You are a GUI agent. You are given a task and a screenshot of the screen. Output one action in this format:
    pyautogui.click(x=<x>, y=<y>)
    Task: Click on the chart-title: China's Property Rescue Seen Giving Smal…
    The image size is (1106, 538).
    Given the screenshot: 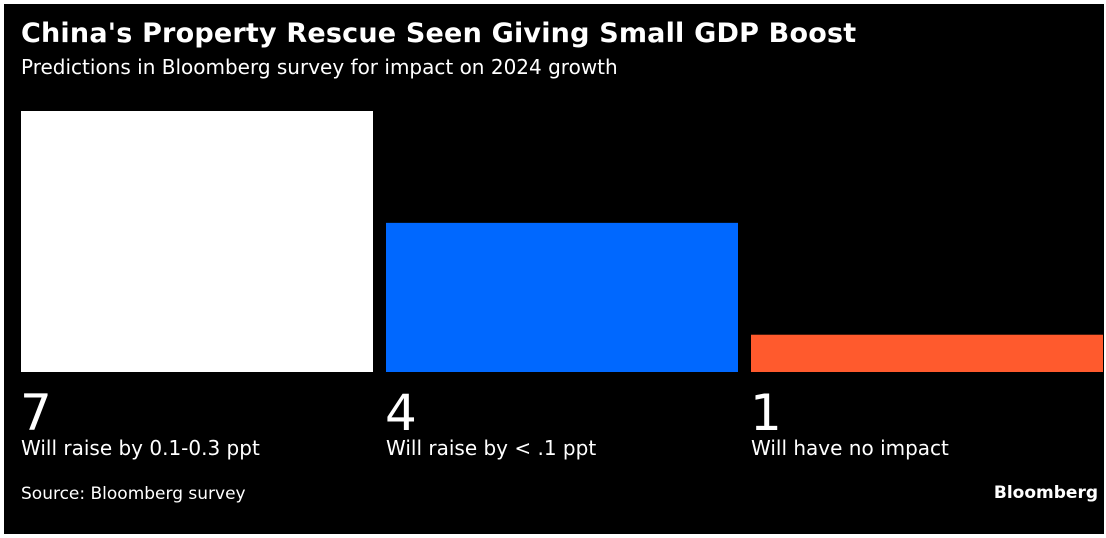 What is the action you would take?
    pyautogui.click(x=439, y=33)
    